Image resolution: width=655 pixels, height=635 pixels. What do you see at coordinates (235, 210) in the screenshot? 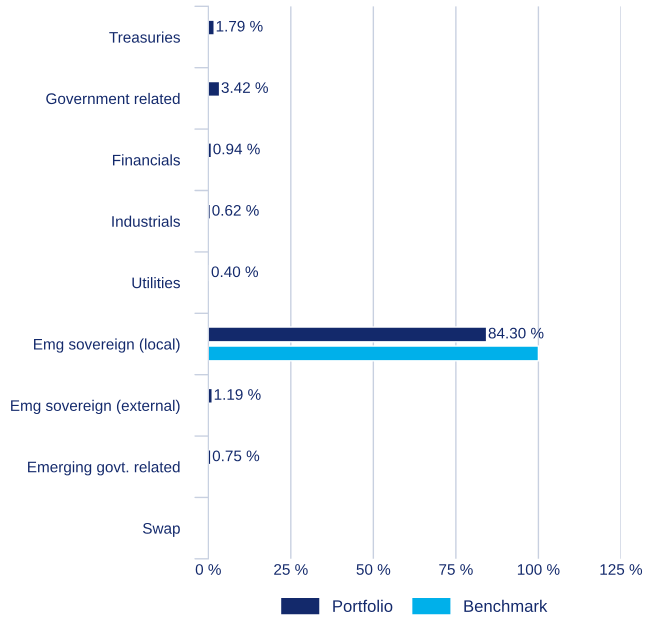
I see `data-label: 0.62 %` at bounding box center [235, 210].